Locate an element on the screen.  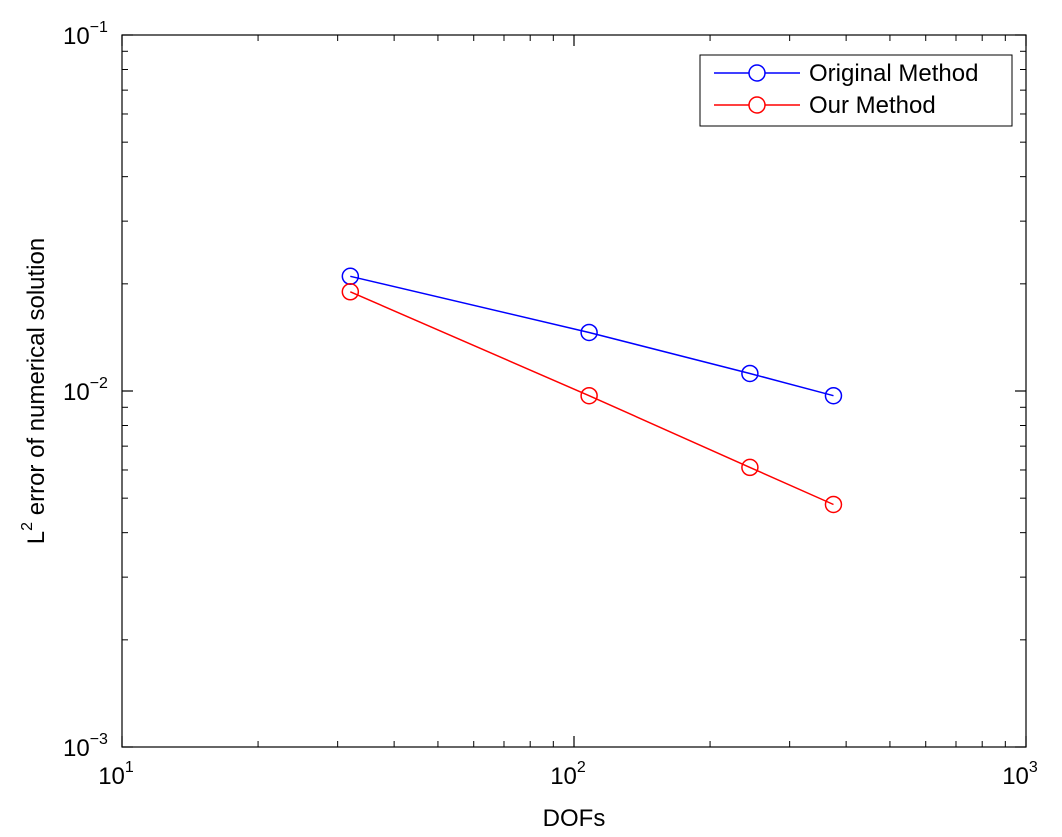
series-layer is located at coordinates (592, 390).